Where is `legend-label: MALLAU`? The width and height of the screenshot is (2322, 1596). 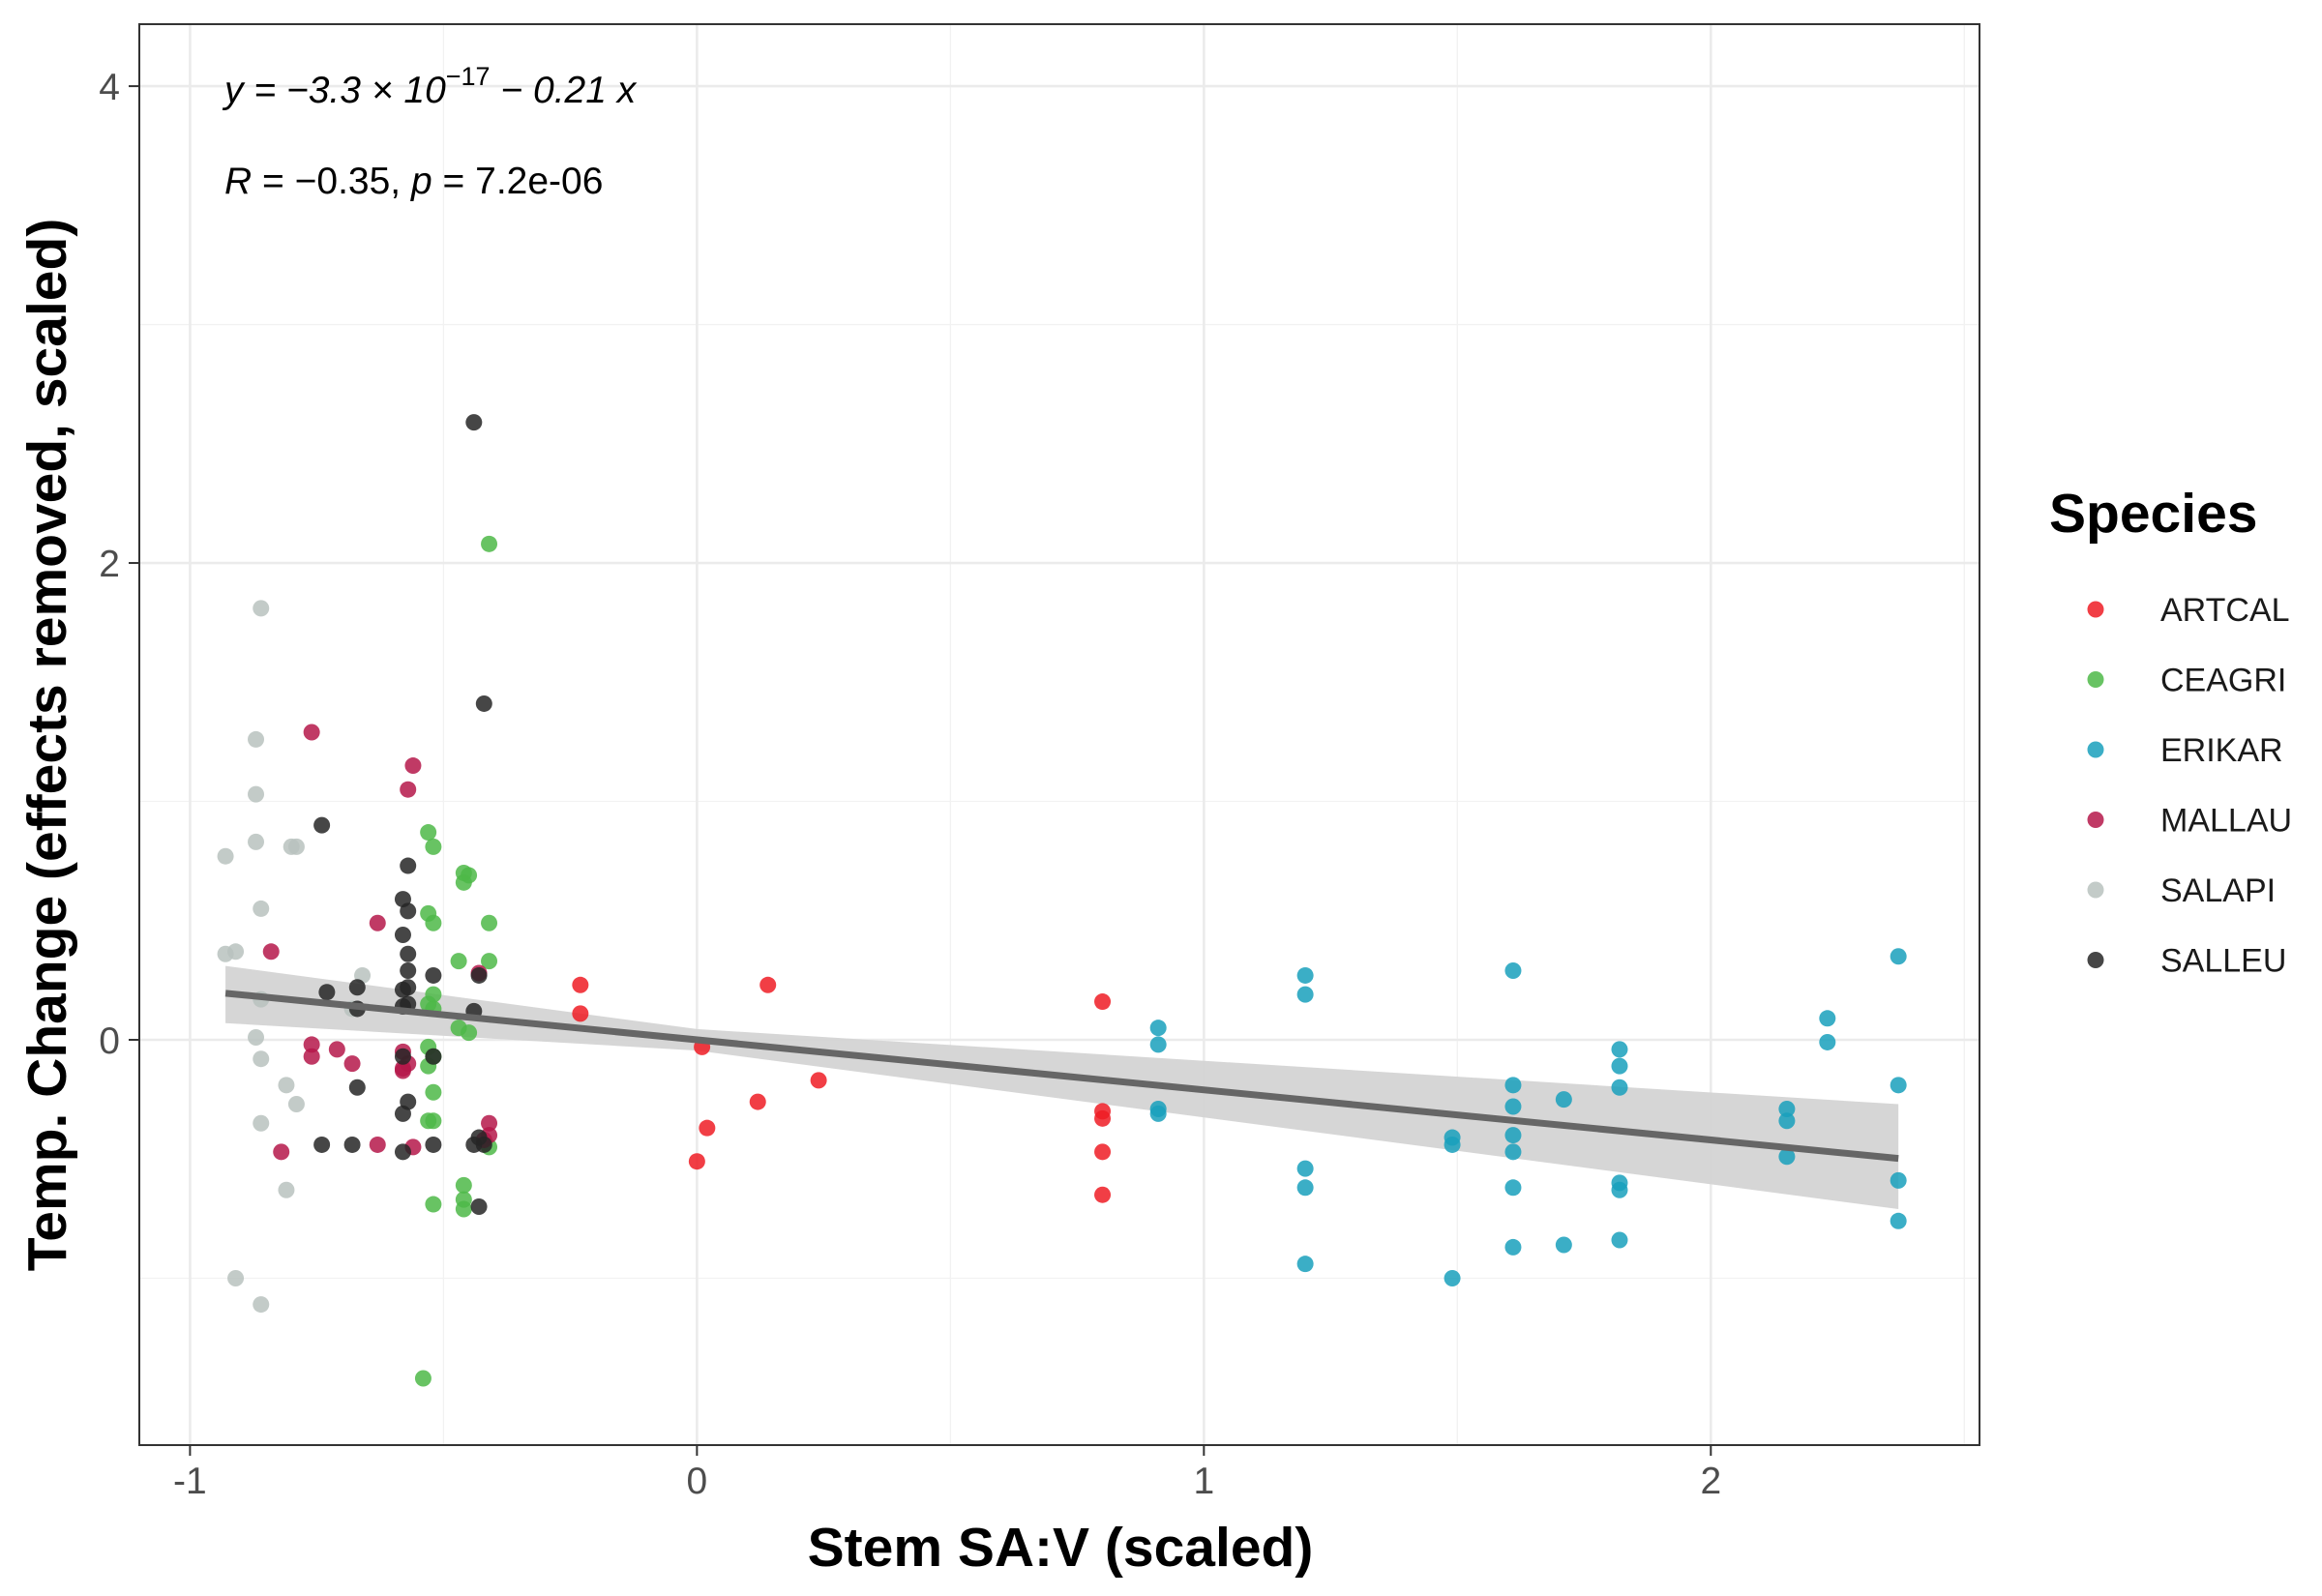 legend-label: MALLAU is located at coordinates (2226, 821).